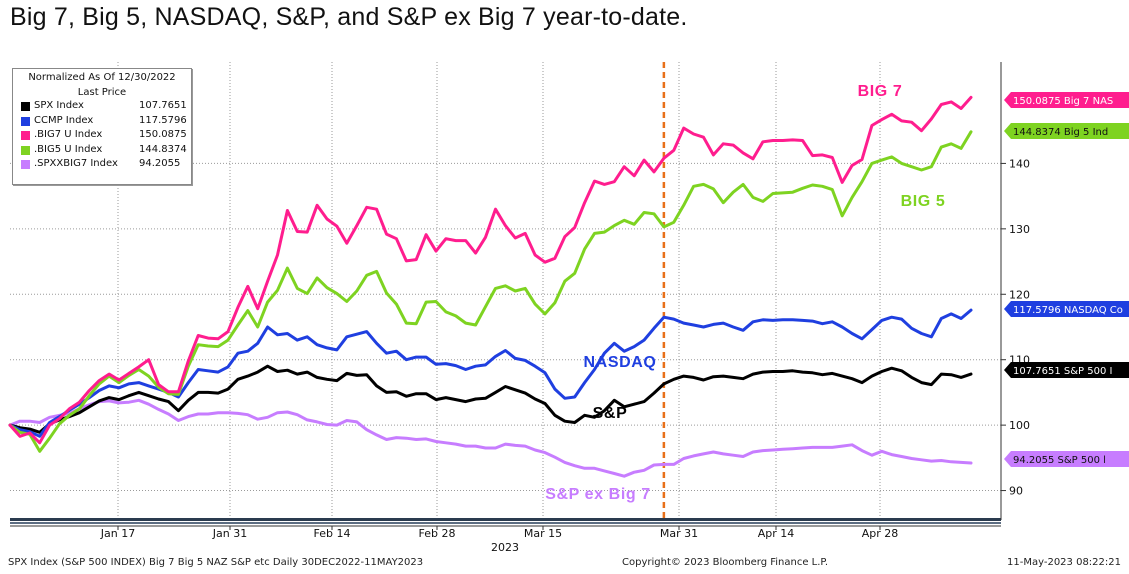 The image size is (1129, 574). What do you see at coordinates (102, 77) in the screenshot?
I see `legend-header-line1: Normalized As Of 12/30/2022` at bounding box center [102, 77].